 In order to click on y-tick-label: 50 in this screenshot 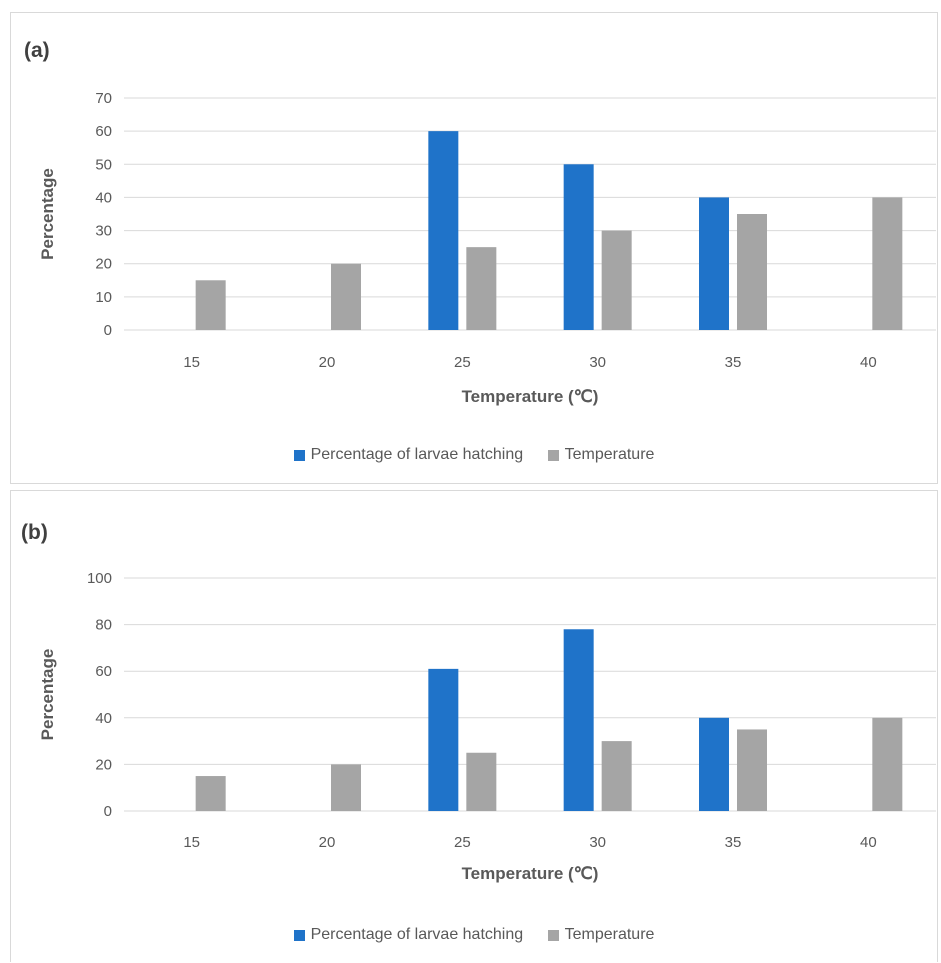, I will do `click(103, 164)`.